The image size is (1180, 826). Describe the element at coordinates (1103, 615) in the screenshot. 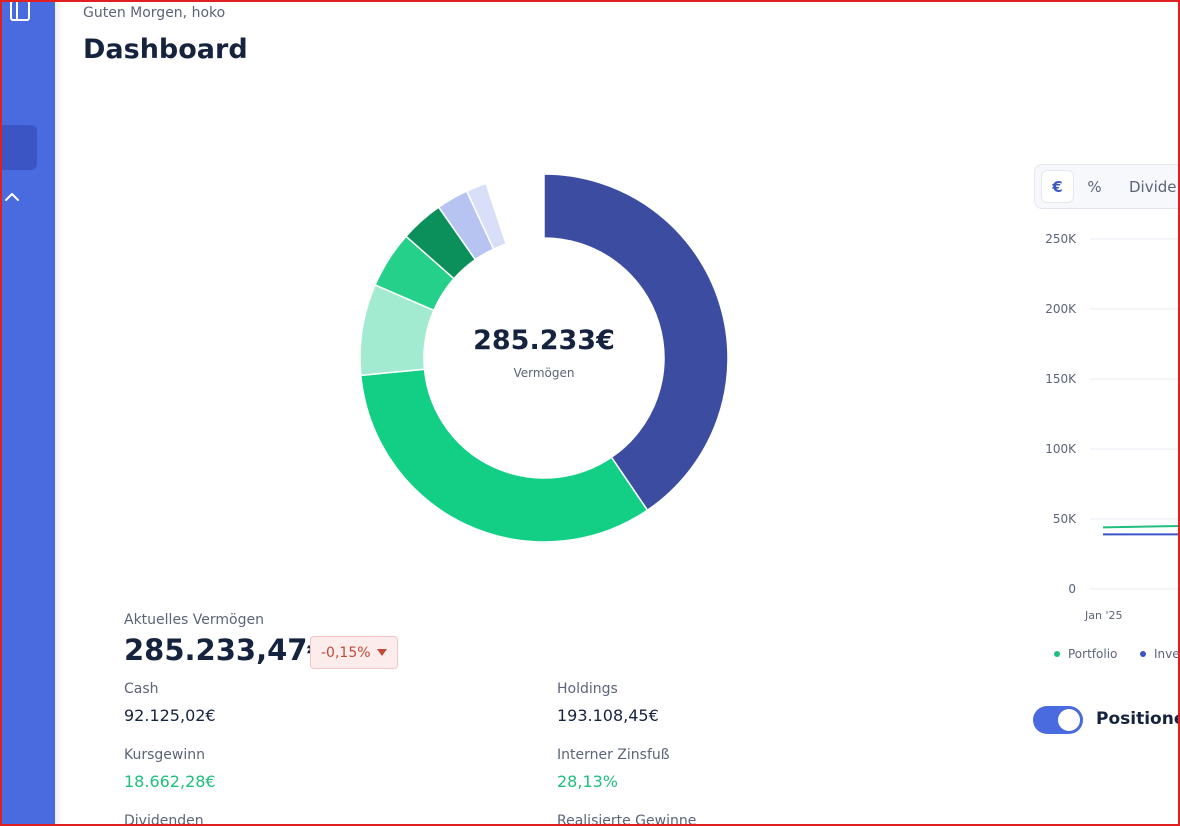

I see `x-tick-label: Jan '25` at that location.